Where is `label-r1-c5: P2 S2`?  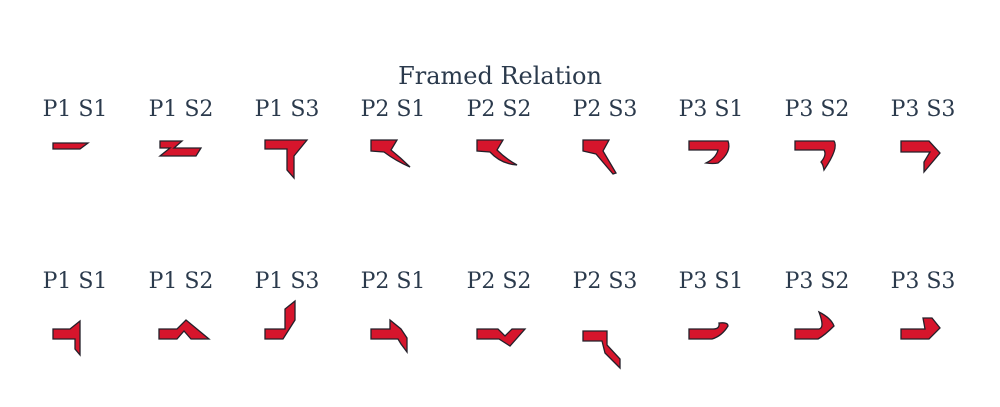 label-r1-c5: P2 S2 is located at coordinates (499, 109).